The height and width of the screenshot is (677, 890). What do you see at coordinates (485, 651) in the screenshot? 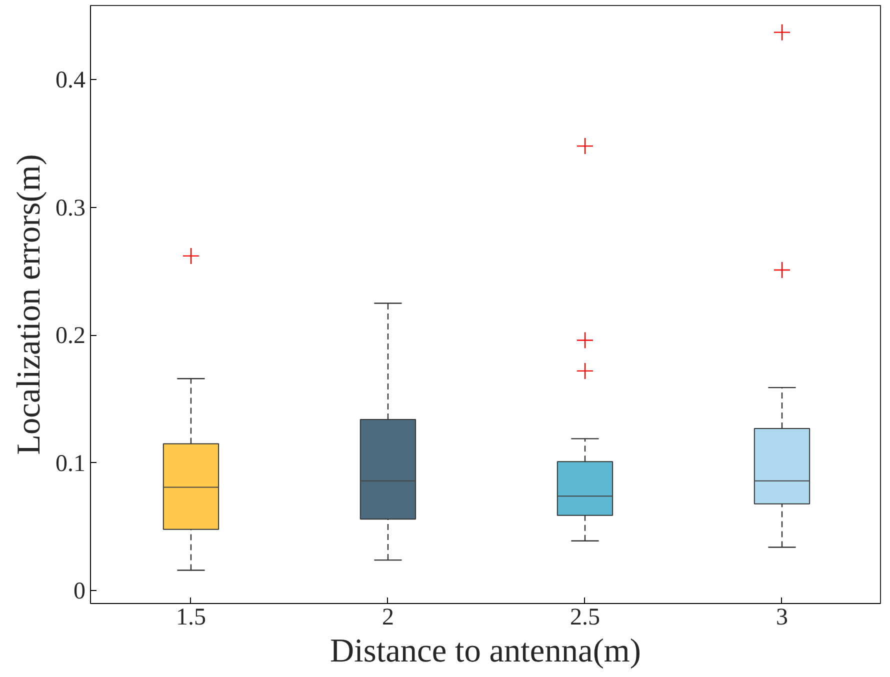
I see `x-axis-title: Distance to antenna(m)` at bounding box center [485, 651].